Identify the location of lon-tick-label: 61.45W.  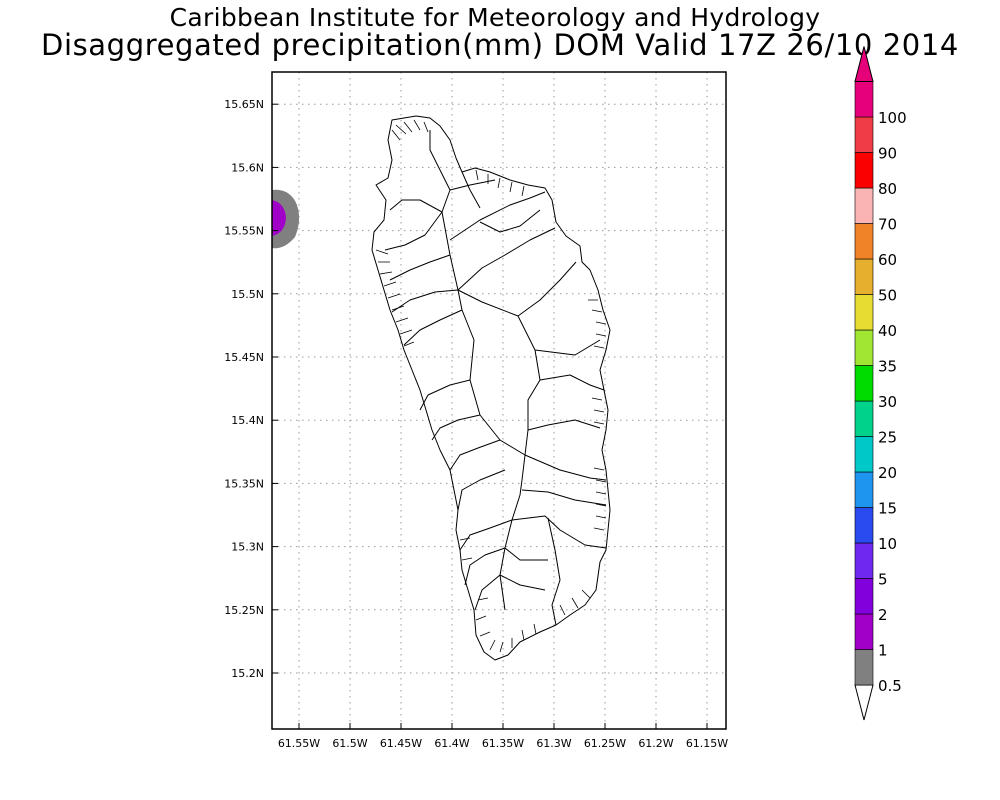
(401, 743).